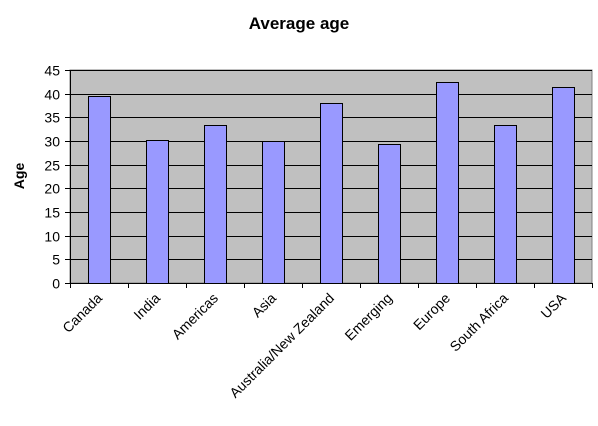  Describe the element at coordinates (157, 212) in the screenshot. I see `bar-india` at that location.